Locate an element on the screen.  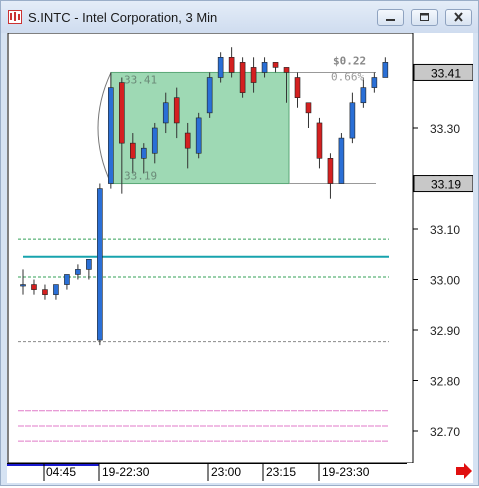
window-title: S.INTC - Intel Corporation, 3 Min is located at coordinates (123, 17).